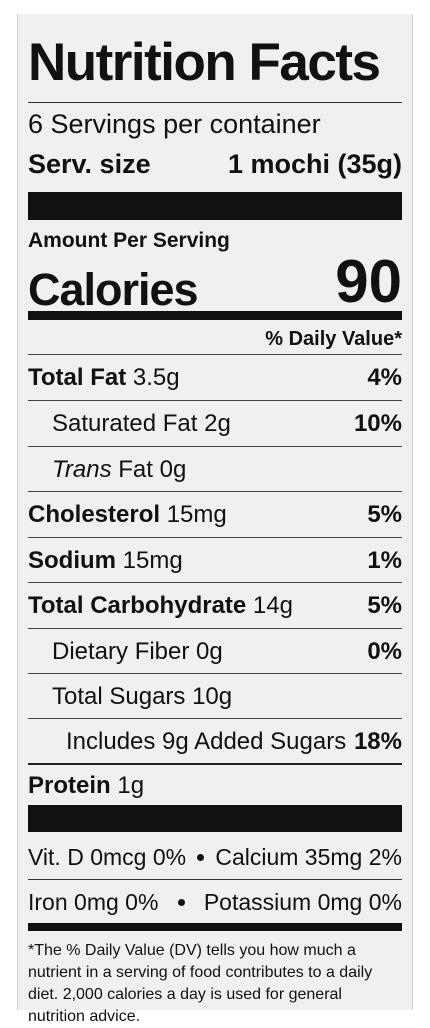 This screenshot has width=430, height=1028. What do you see at coordinates (215, 927) in the screenshot?
I see `medium-divider-bottom` at bounding box center [215, 927].